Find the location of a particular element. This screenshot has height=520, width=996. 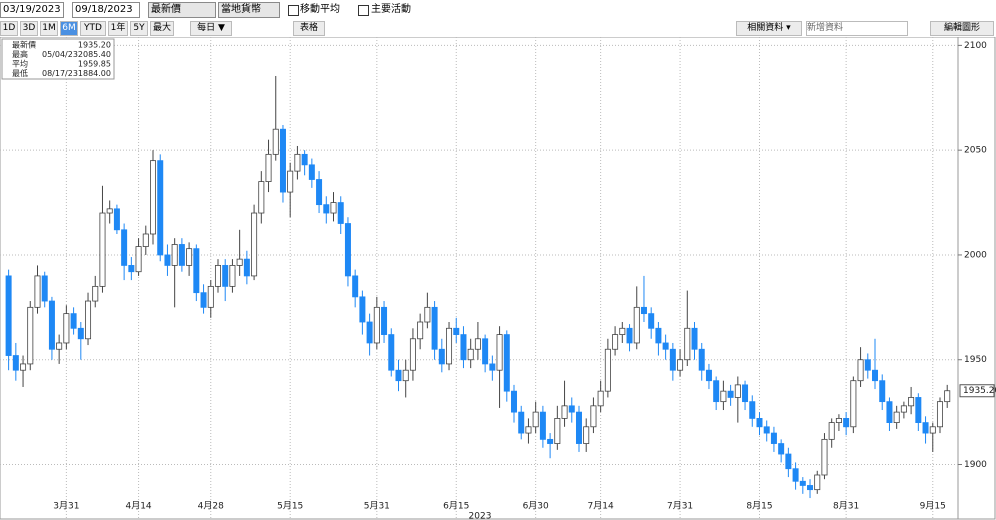

key-events-label: 主要活動 is located at coordinates (391, 9).